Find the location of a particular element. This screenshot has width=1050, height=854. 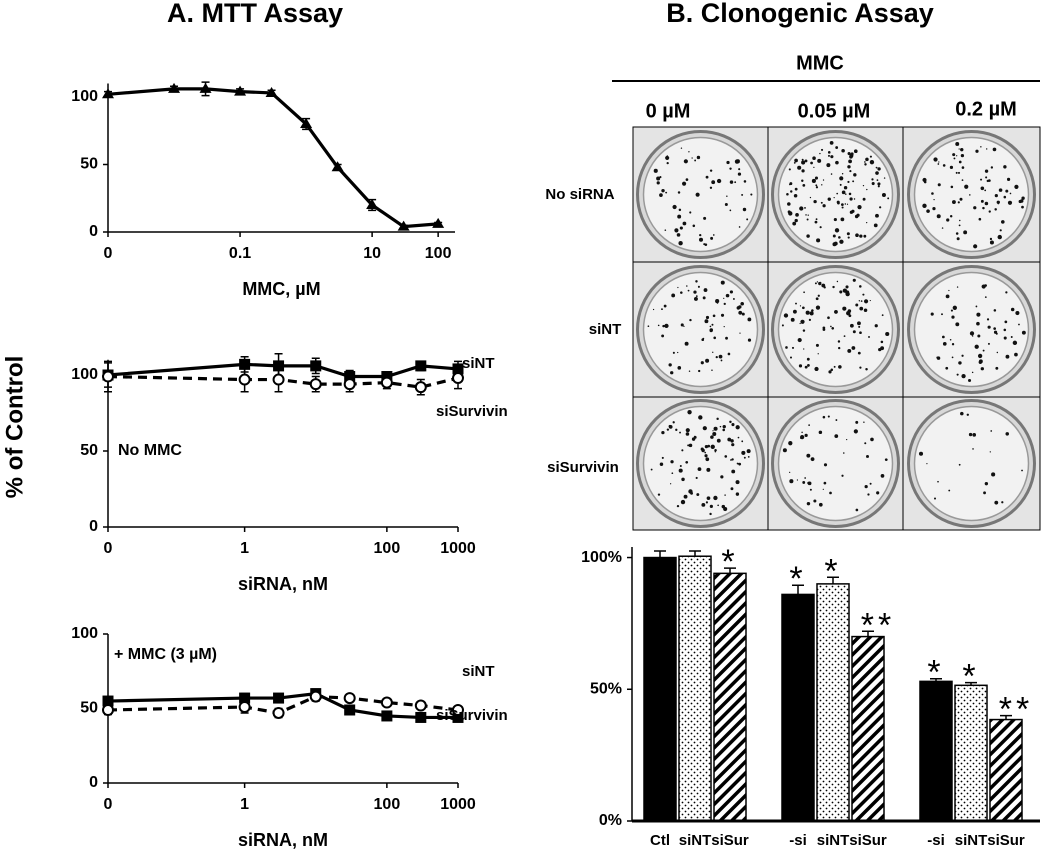

x-tick-label: 0 is located at coordinates (108, 253).